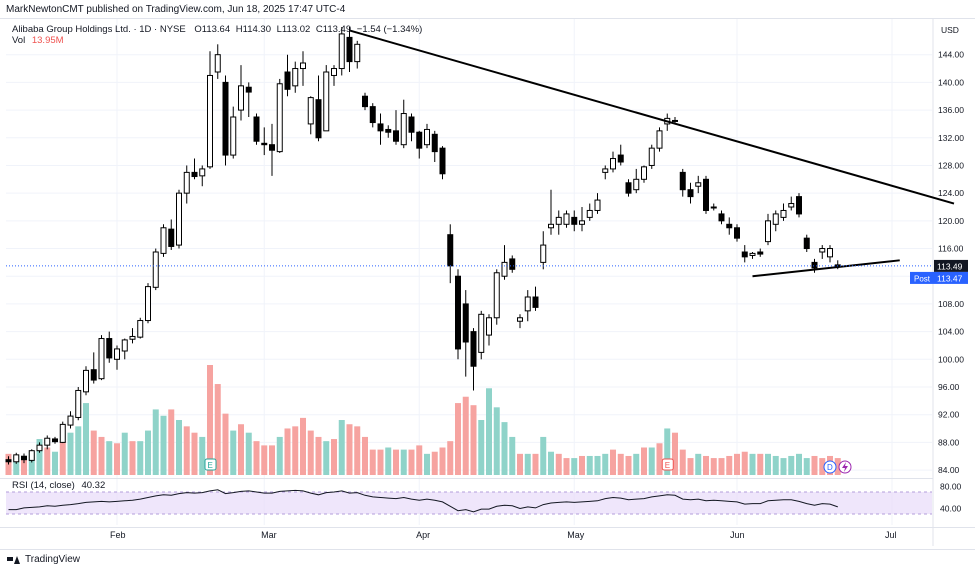 This screenshot has width=975, height=569. What do you see at coordinates (922, 278) in the screenshot?
I see `post-label: Post` at bounding box center [922, 278].